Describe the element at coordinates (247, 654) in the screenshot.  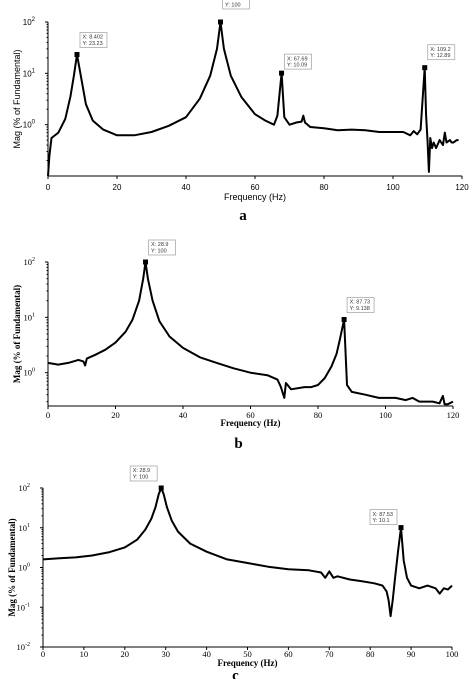
I see `x-tick-label: 50` at that location.